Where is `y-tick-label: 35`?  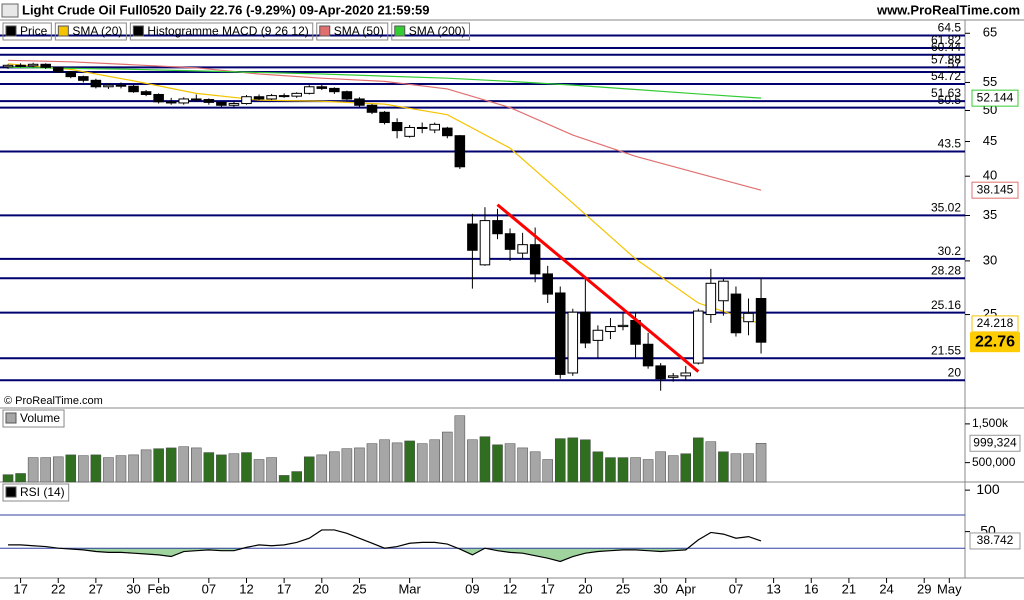
y-tick-label: 35 is located at coordinates (990, 214).